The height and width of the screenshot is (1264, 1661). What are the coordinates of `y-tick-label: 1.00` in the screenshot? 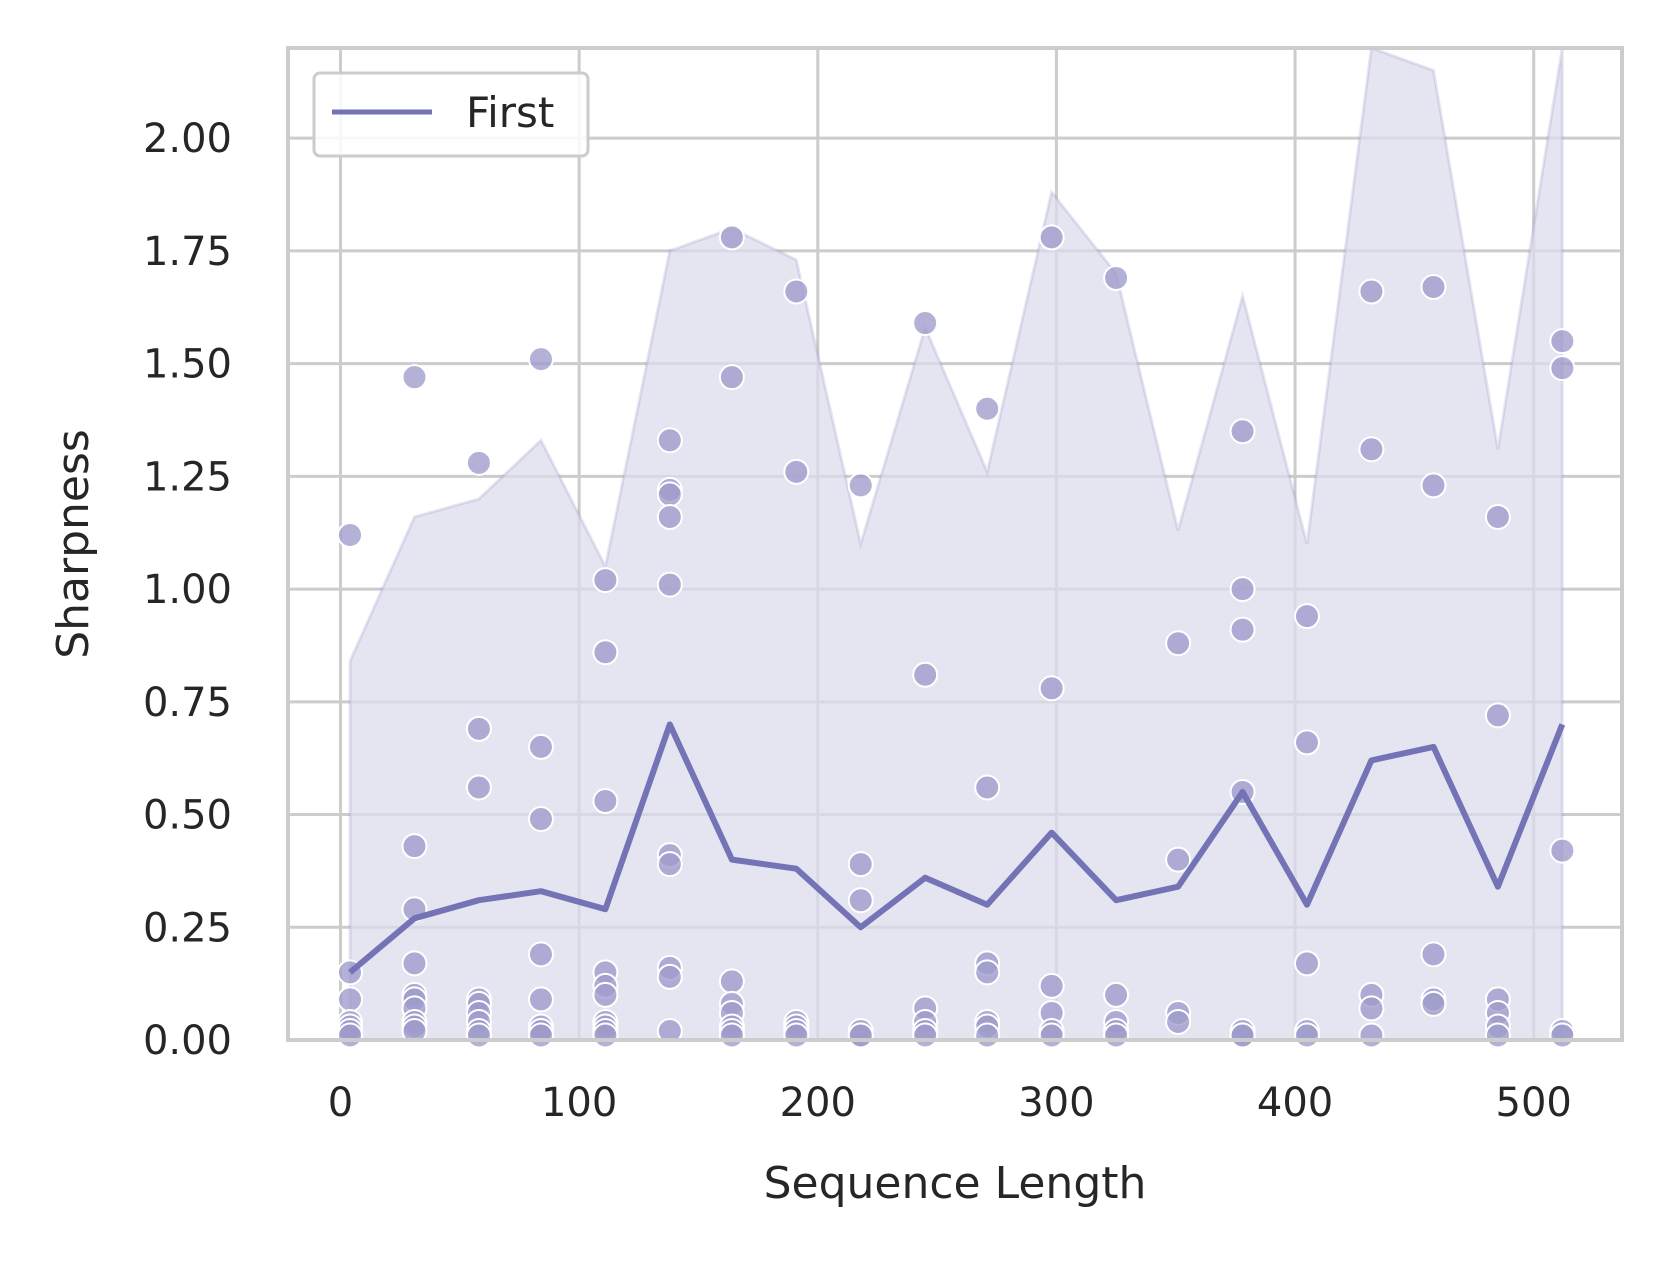 It's located at (187, 590).